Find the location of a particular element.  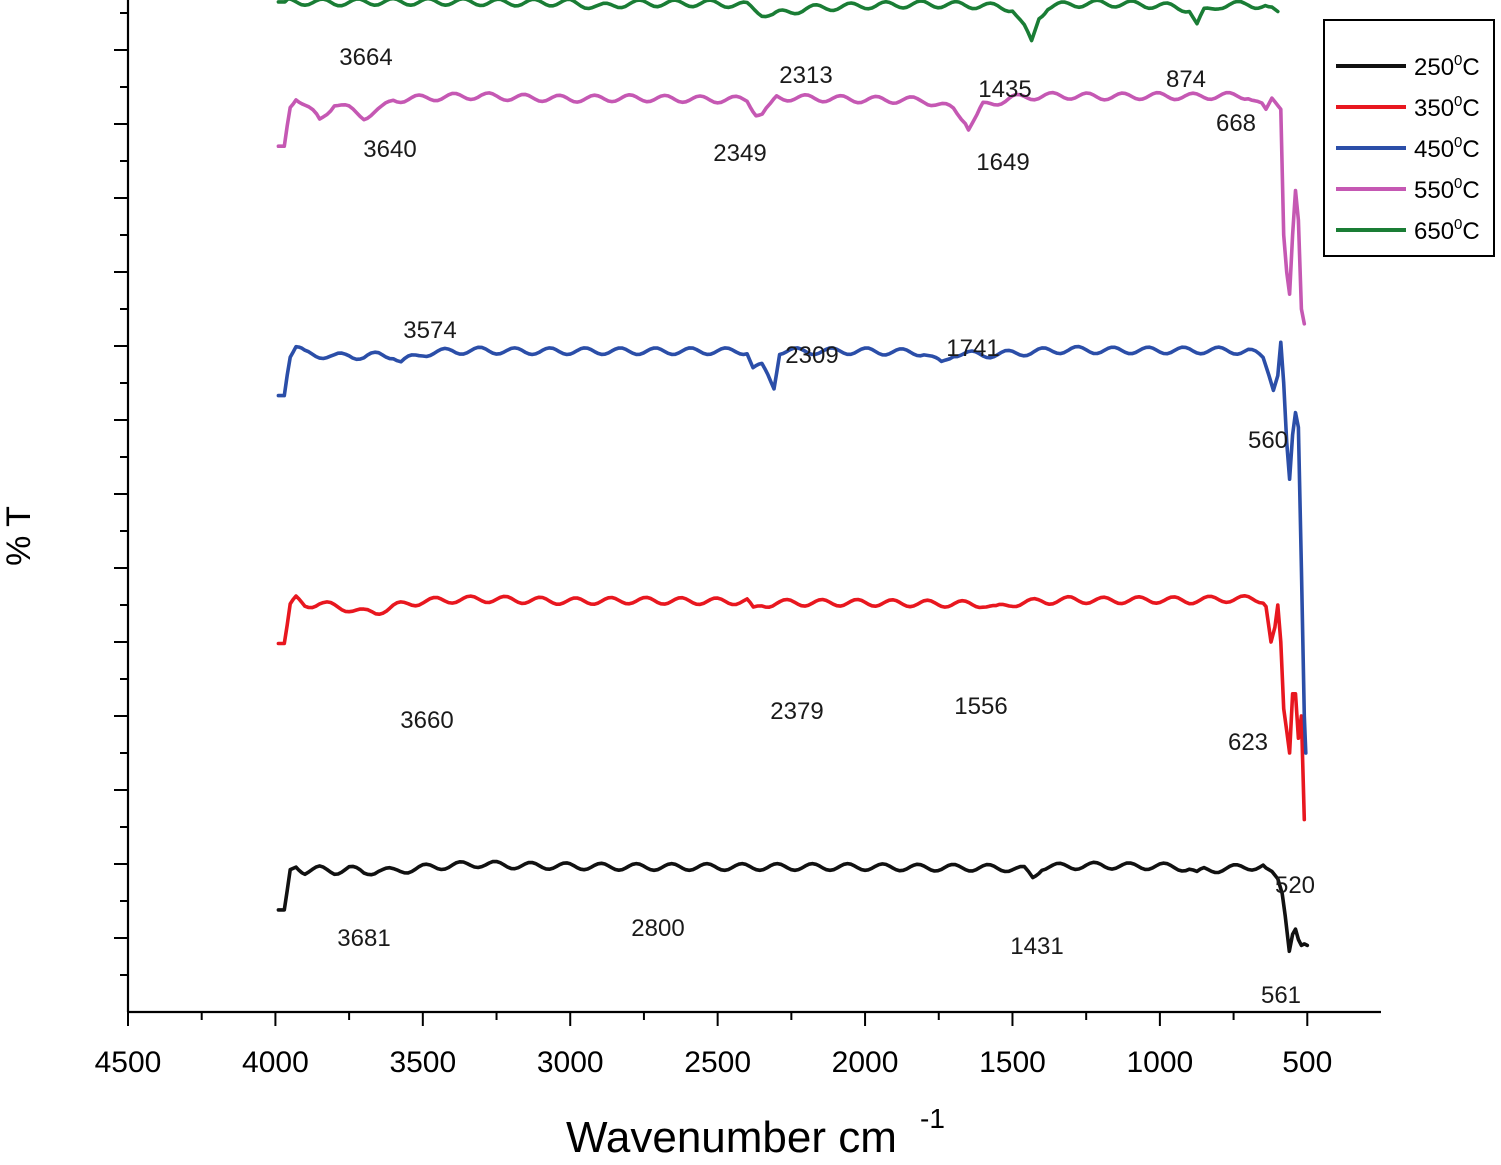

x-tick-label: 4000 is located at coordinates (275, 1062).